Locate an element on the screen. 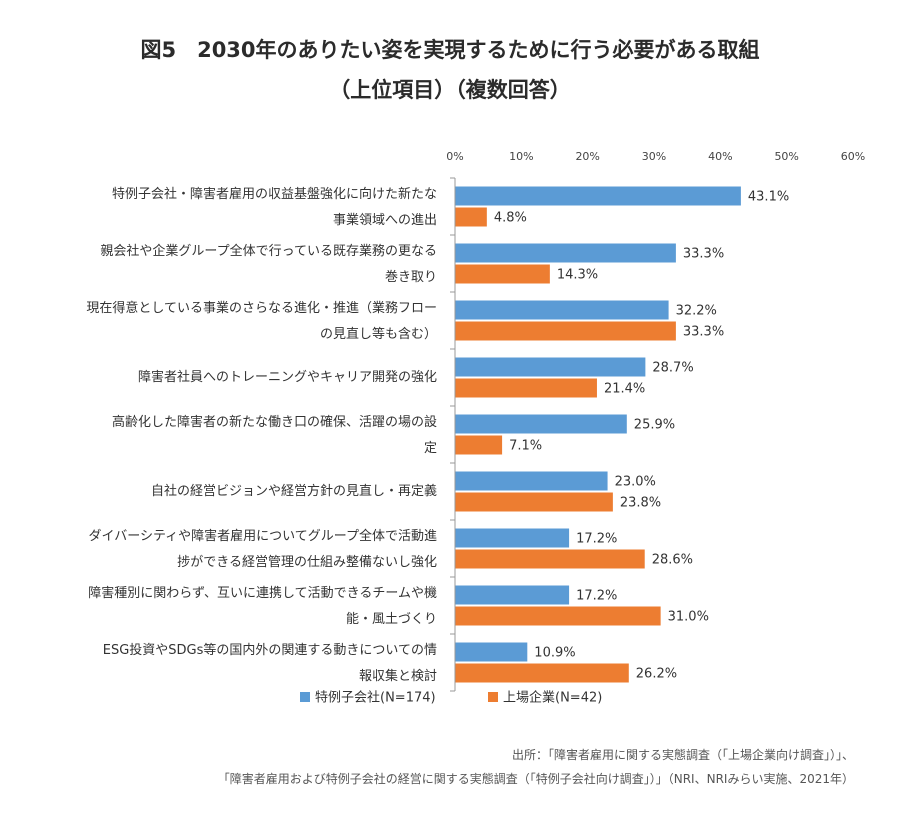  category-label: 障害者社員へのトレーニングやキャリア開発の強化 is located at coordinates (287, 377).